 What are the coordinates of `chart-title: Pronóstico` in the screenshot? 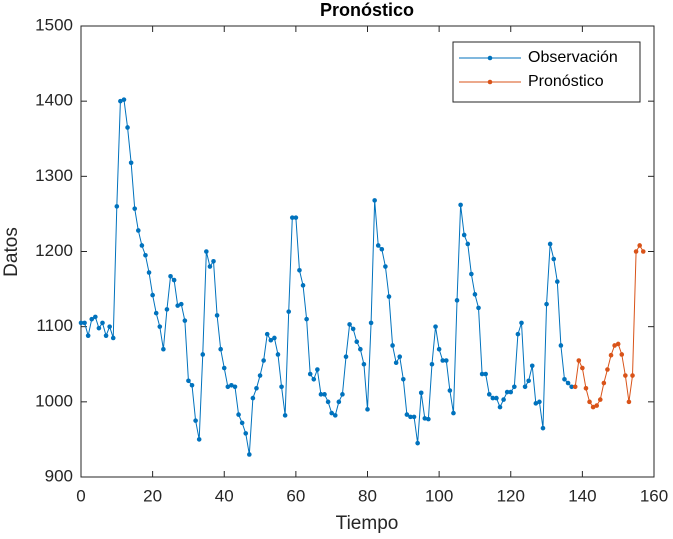 It's located at (367, 10).